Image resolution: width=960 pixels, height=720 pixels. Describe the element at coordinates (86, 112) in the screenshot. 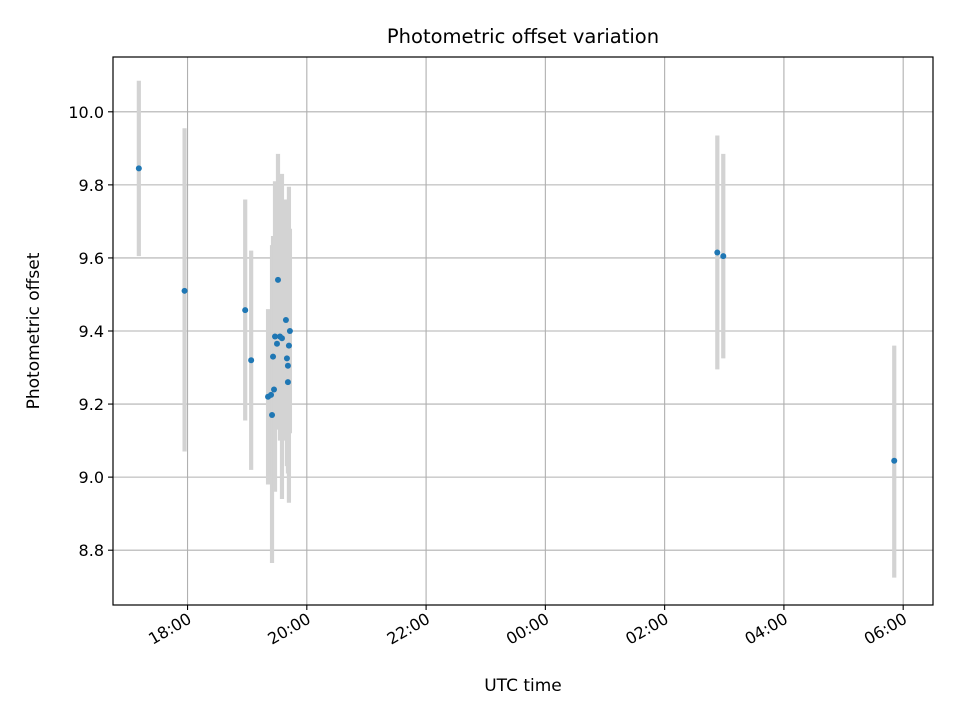

I see `y-tick-label: 10.0` at that location.